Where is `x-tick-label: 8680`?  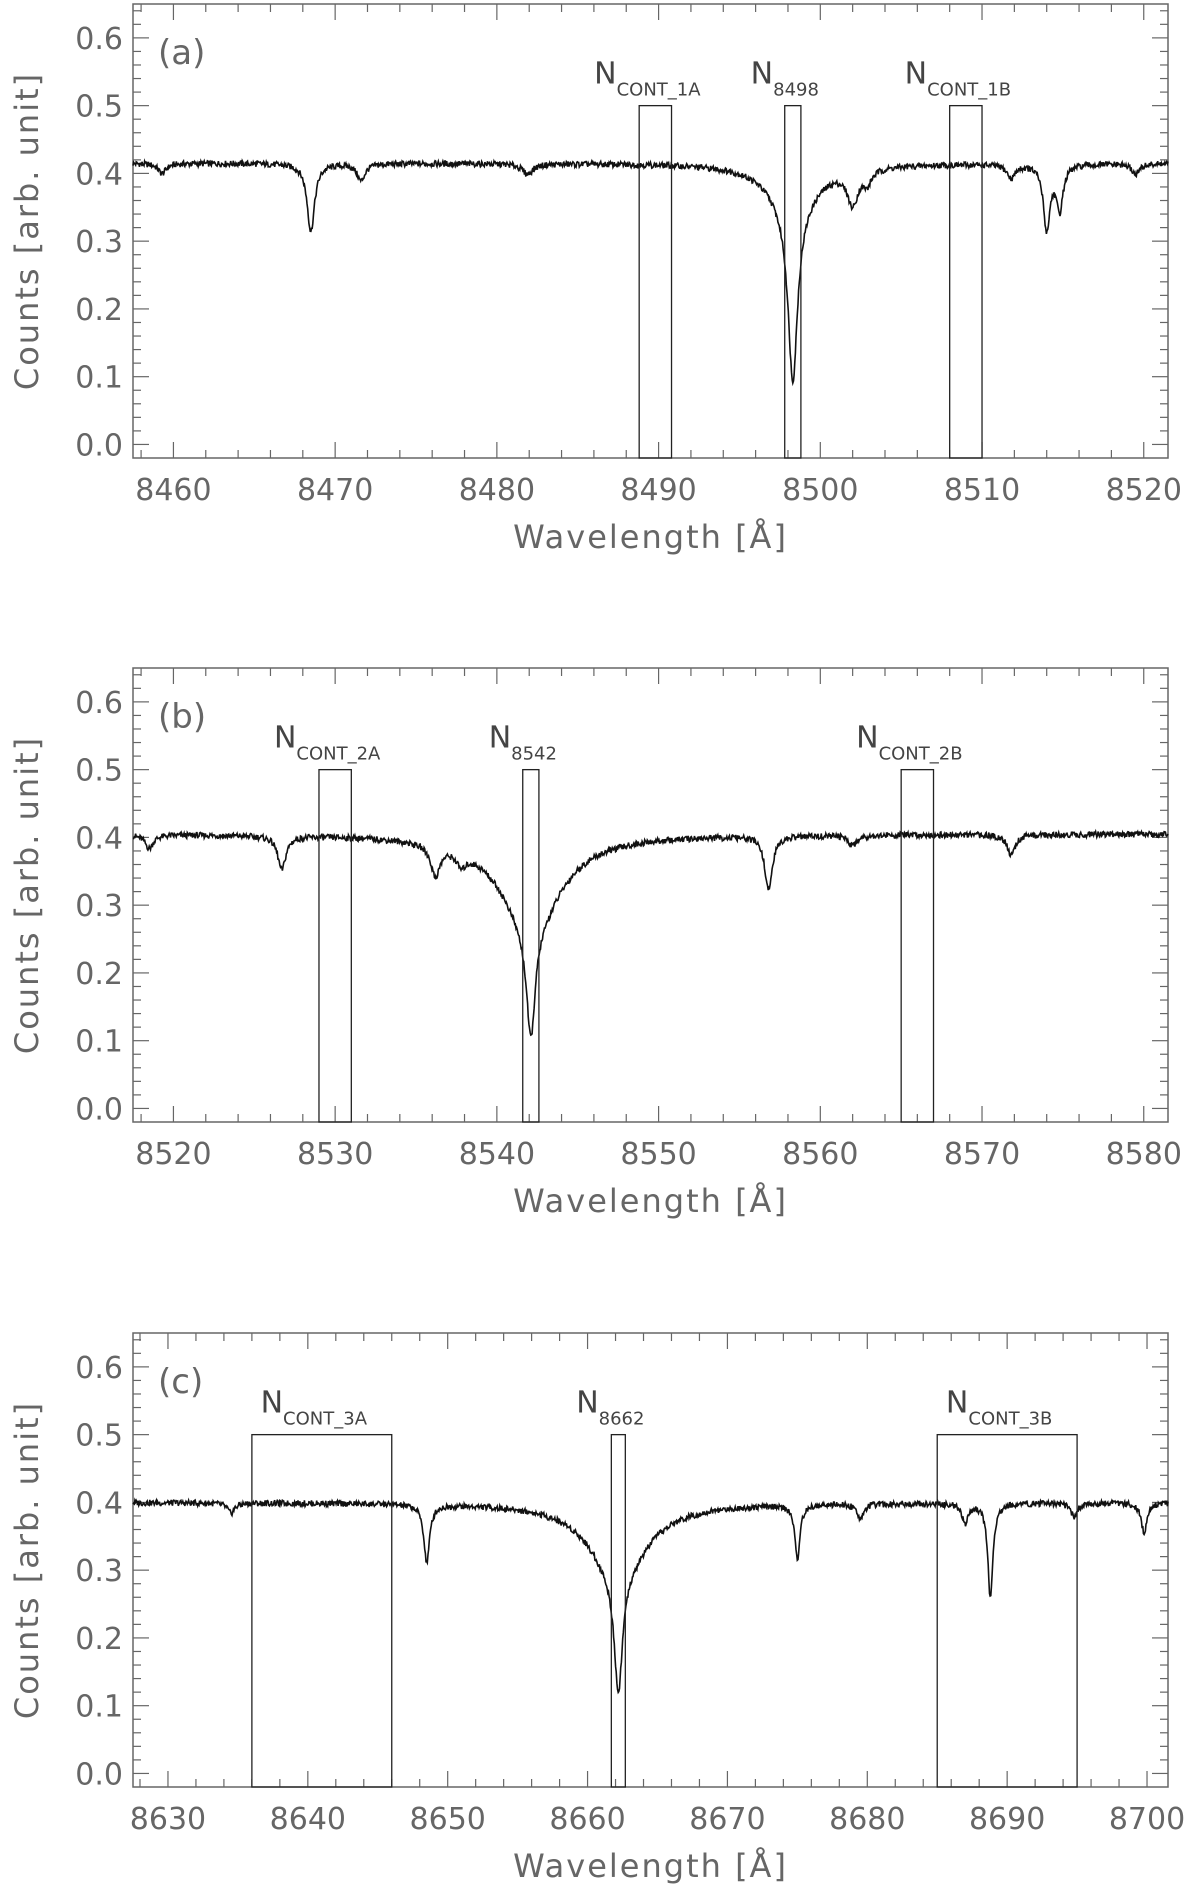 x-tick-label: 8680 is located at coordinates (867, 1819).